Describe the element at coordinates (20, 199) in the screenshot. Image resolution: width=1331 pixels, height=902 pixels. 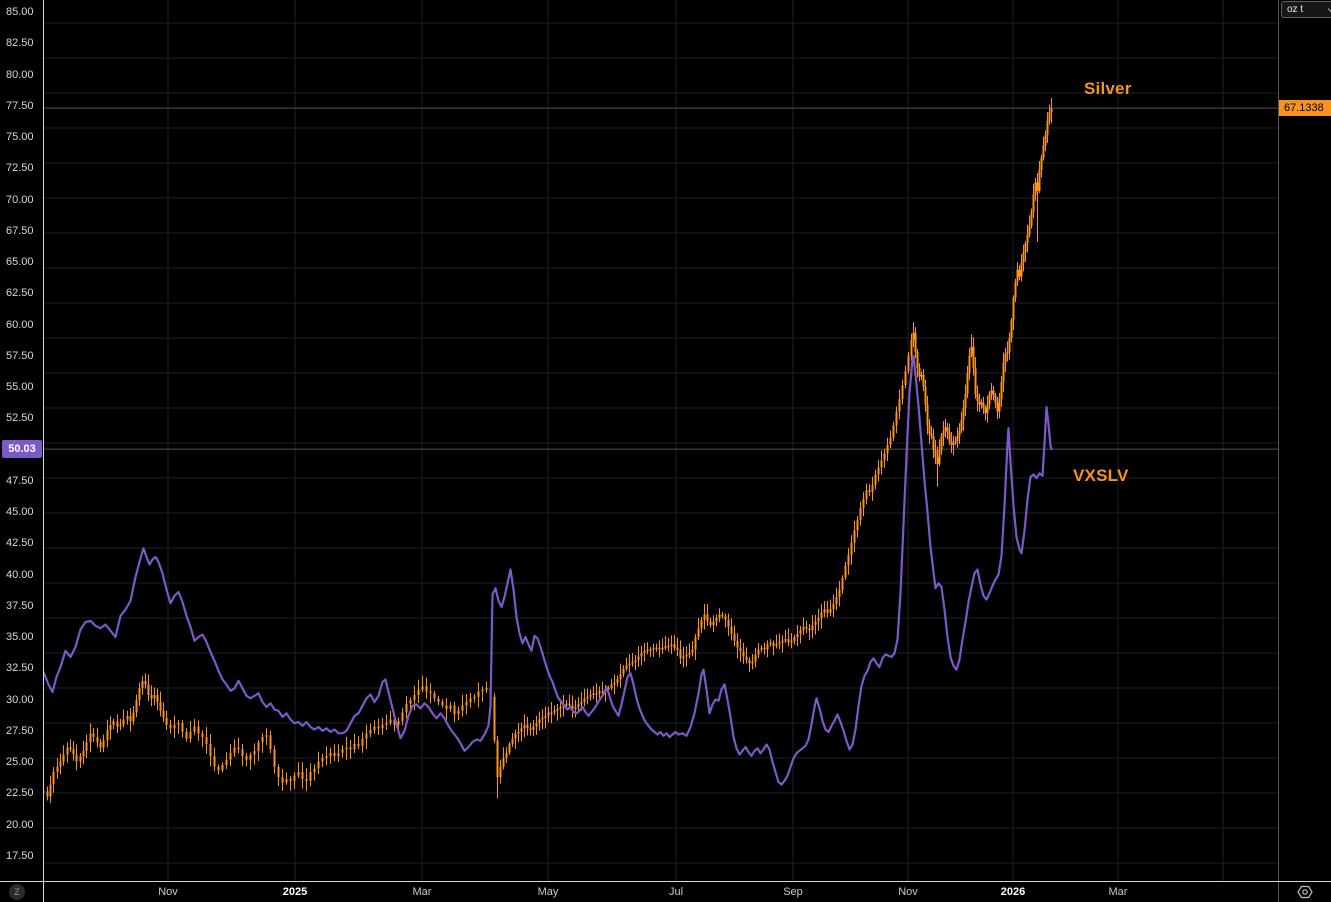
I see `left-axis-label: 70.00` at that location.